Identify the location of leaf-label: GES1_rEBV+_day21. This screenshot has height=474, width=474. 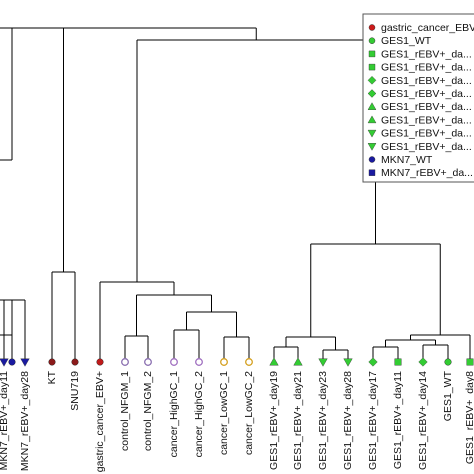
(298, 420).